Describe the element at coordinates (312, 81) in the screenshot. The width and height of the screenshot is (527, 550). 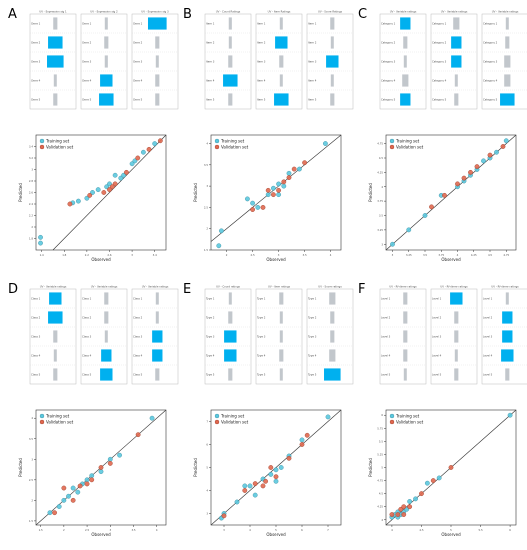
I see `bar-row-label: Item 4` at that location.